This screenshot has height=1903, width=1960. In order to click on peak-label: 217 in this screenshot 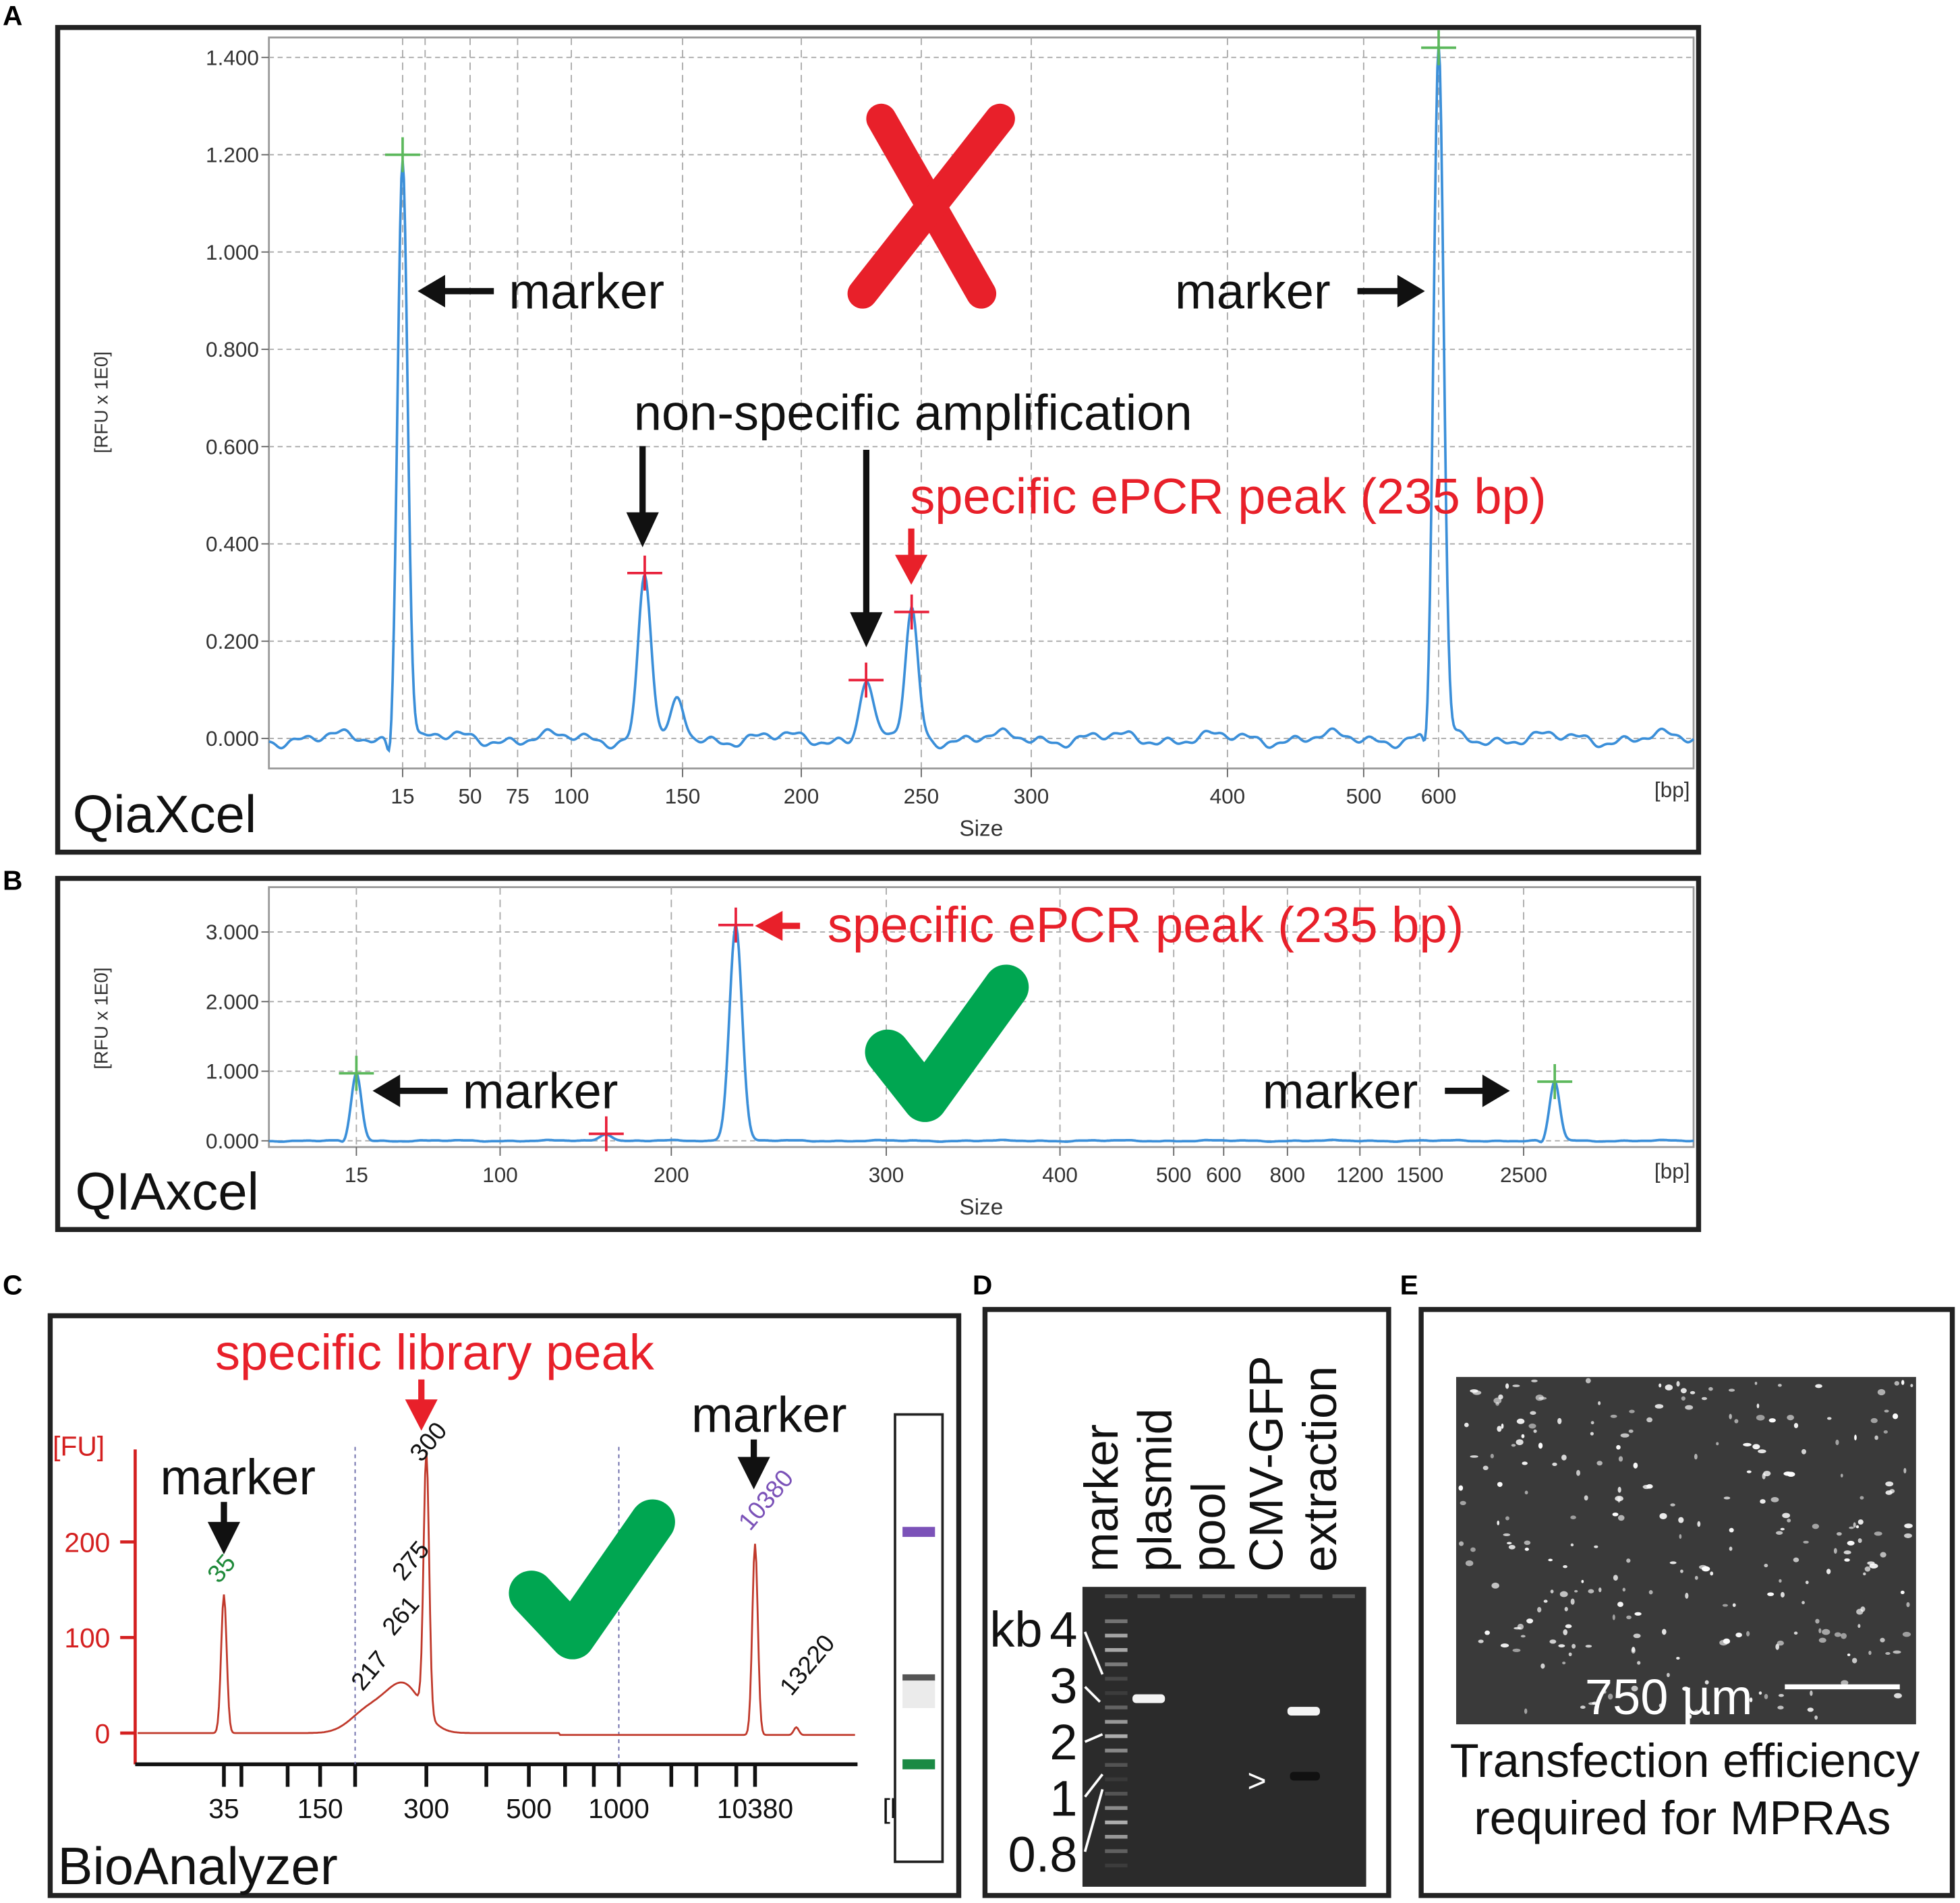, I will do `click(369, 1670)`.